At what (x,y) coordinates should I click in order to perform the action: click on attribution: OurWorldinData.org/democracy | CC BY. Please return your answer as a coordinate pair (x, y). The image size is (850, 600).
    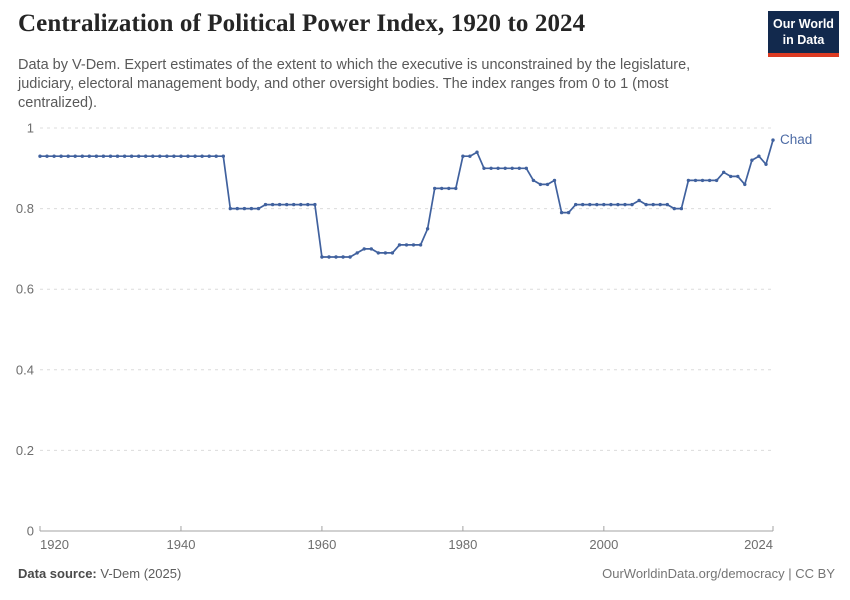
    Looking at the image, I should click on (718, 573).